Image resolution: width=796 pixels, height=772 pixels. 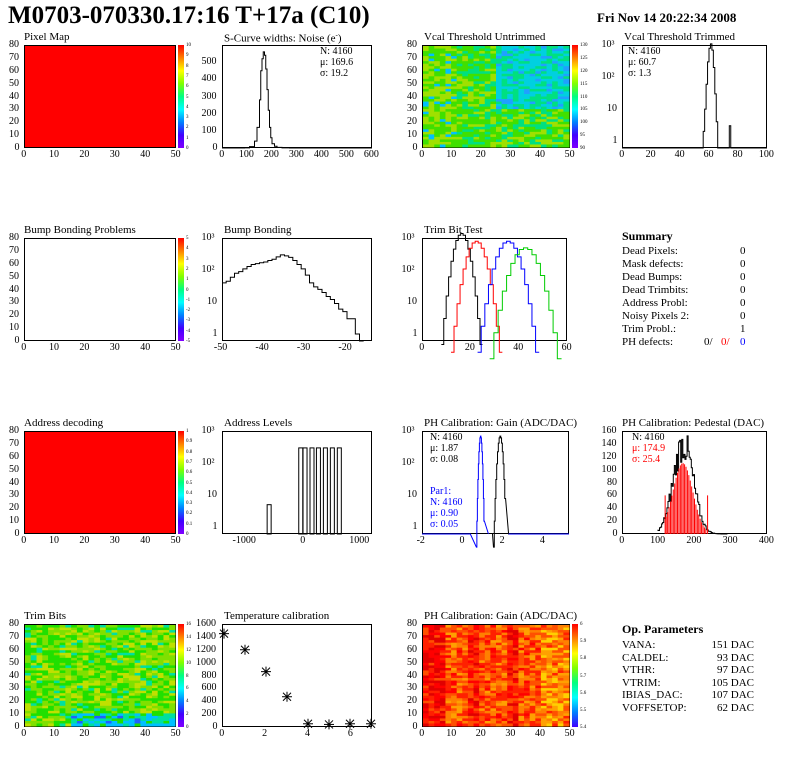 I want to click on stat-line: σ: 0.05, so click(x=444, y=524).